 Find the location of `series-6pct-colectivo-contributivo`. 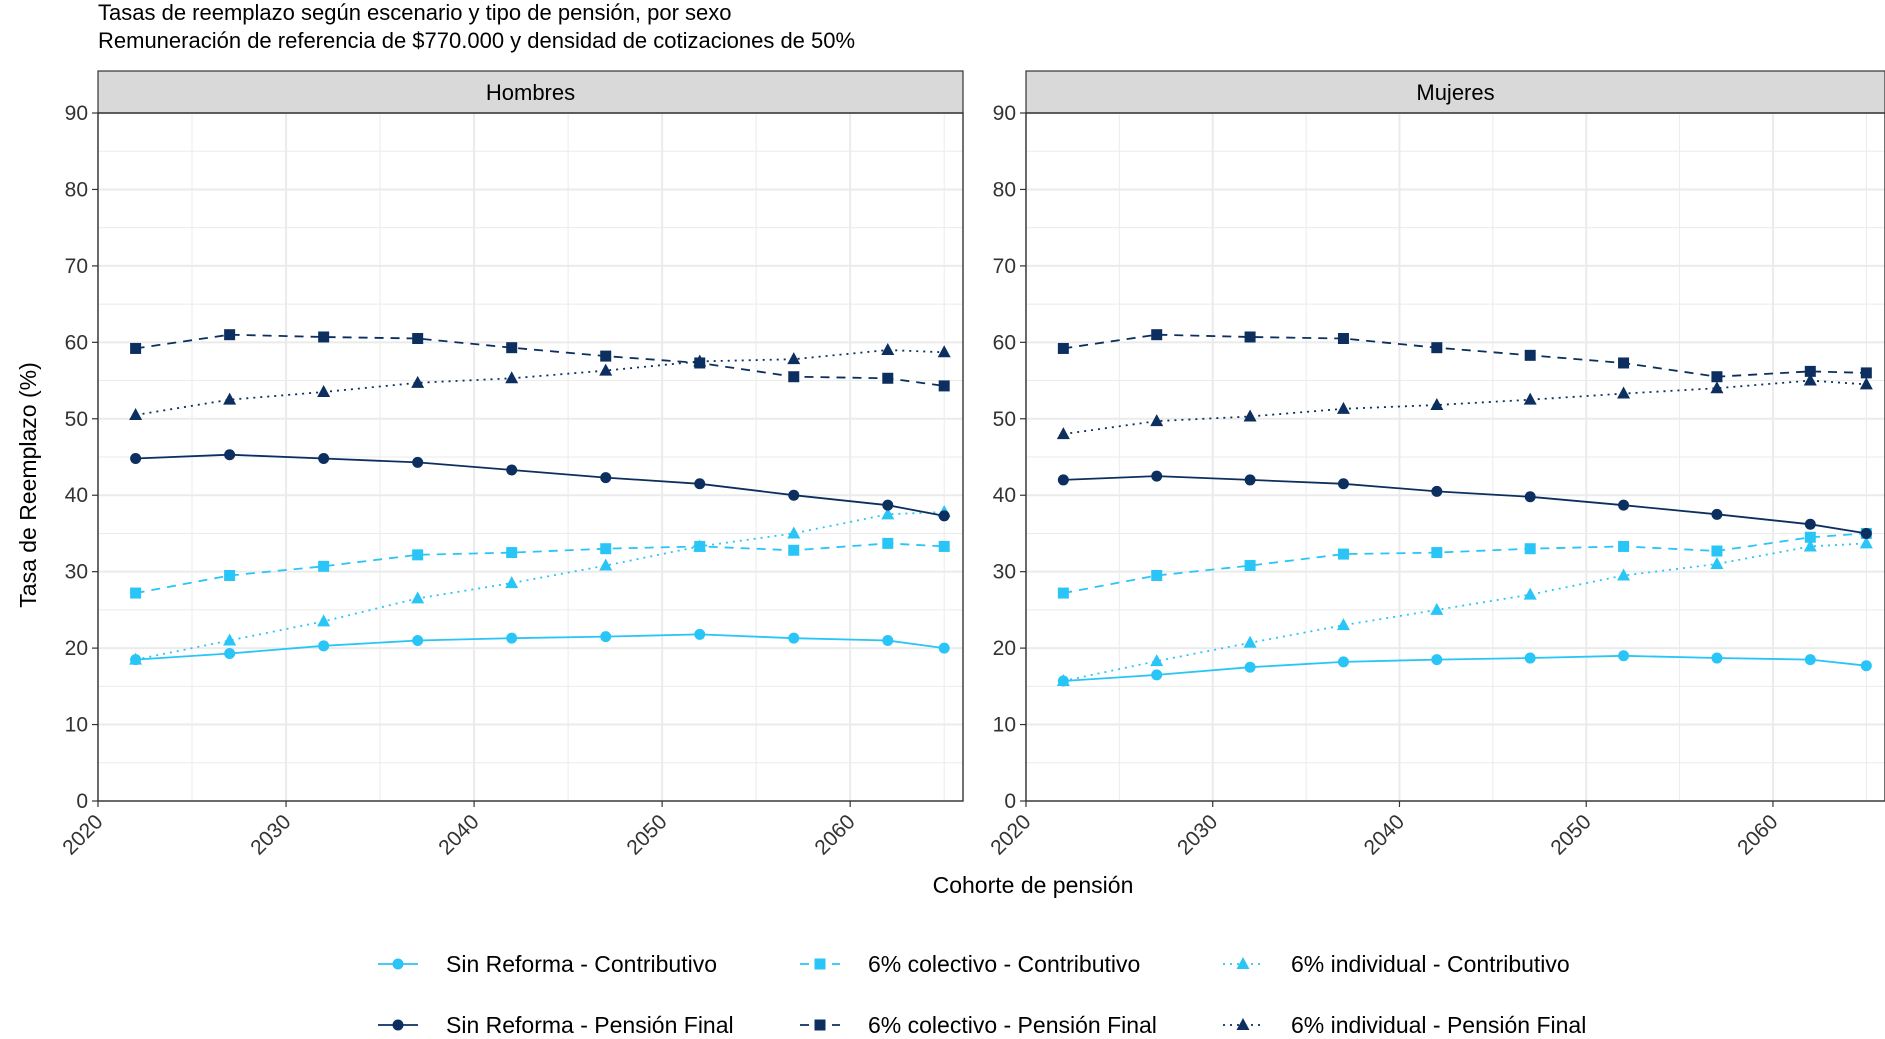

series-6pct-colectivo-contributivo is located at coordinates (540, 568).